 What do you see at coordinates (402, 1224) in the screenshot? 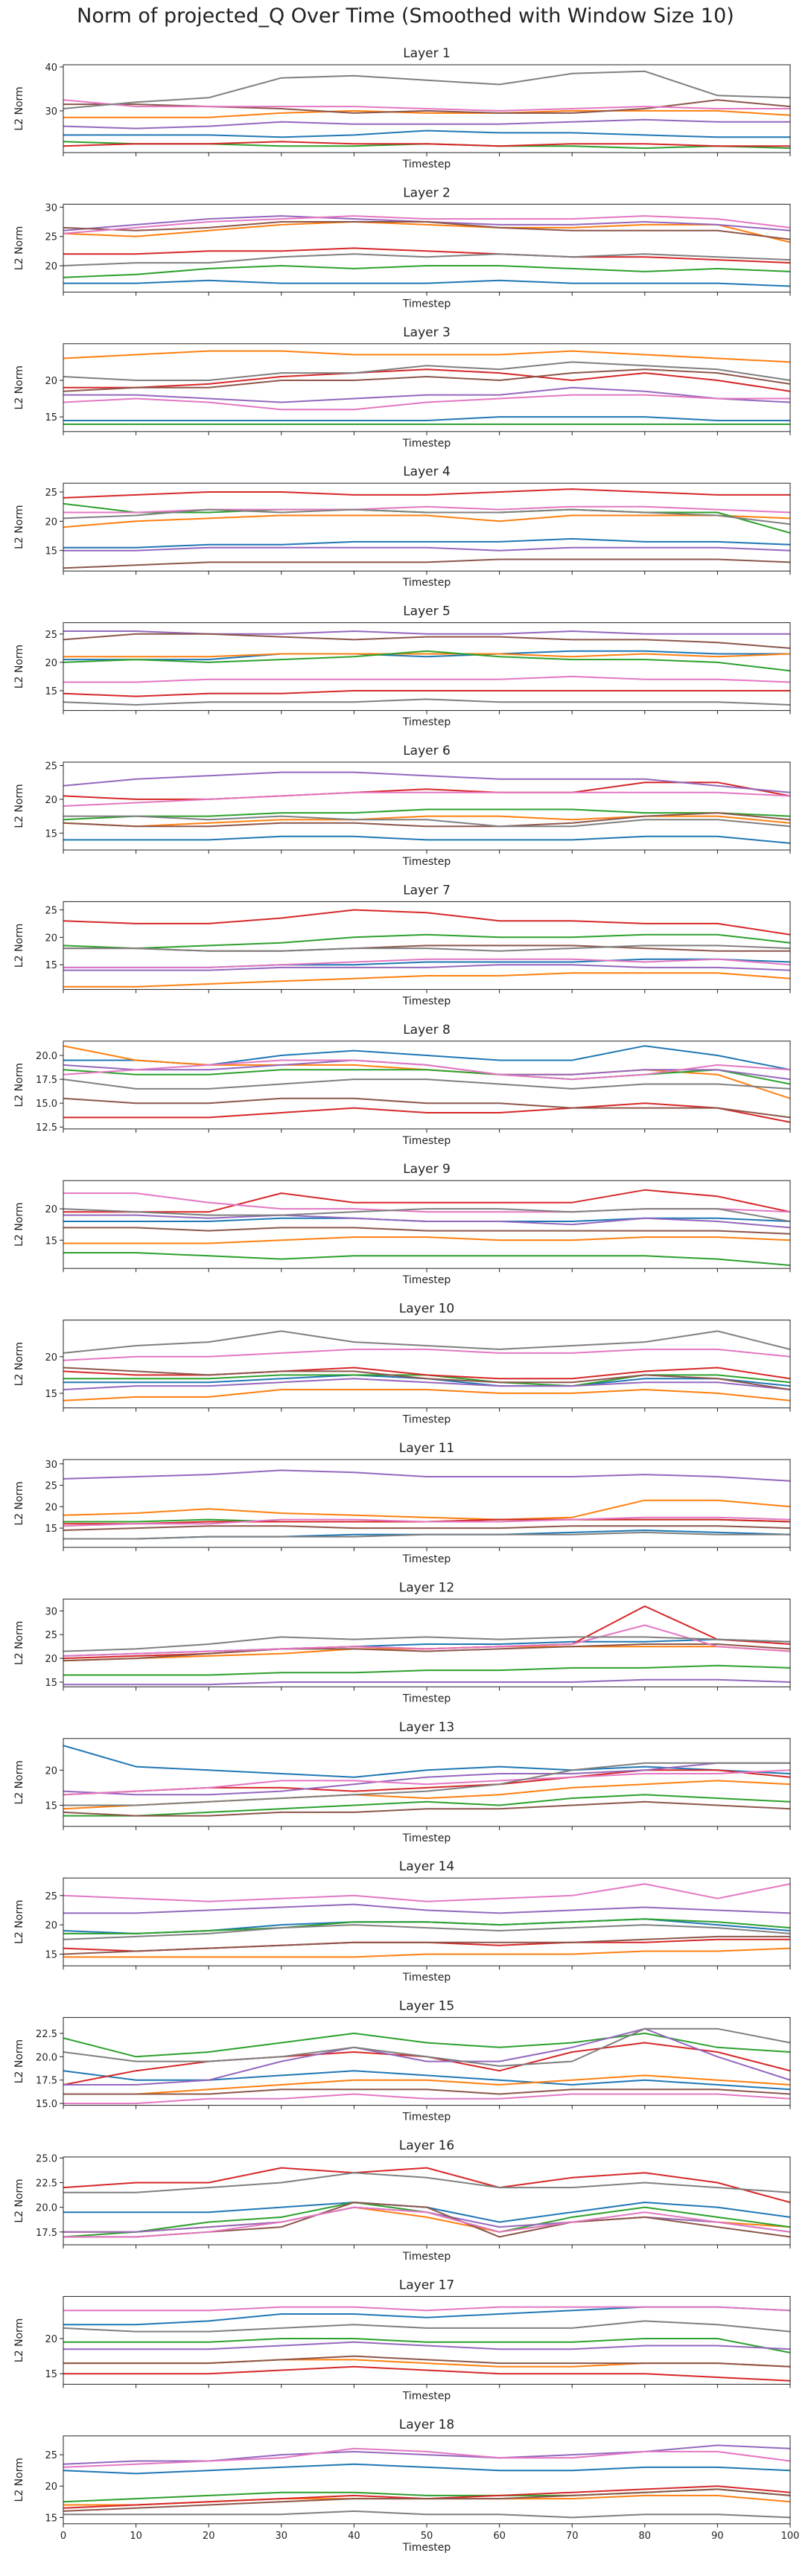
I see `subplot-layer-9: Layer 9 Timestep 15 20 L2 Norm` at bounding box center [402, 1224].